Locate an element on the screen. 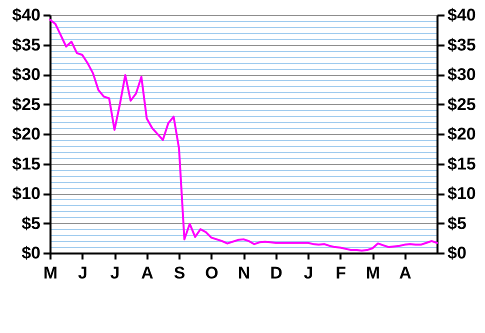  y-tick-label: $0 is located at coordinates (31, 253).